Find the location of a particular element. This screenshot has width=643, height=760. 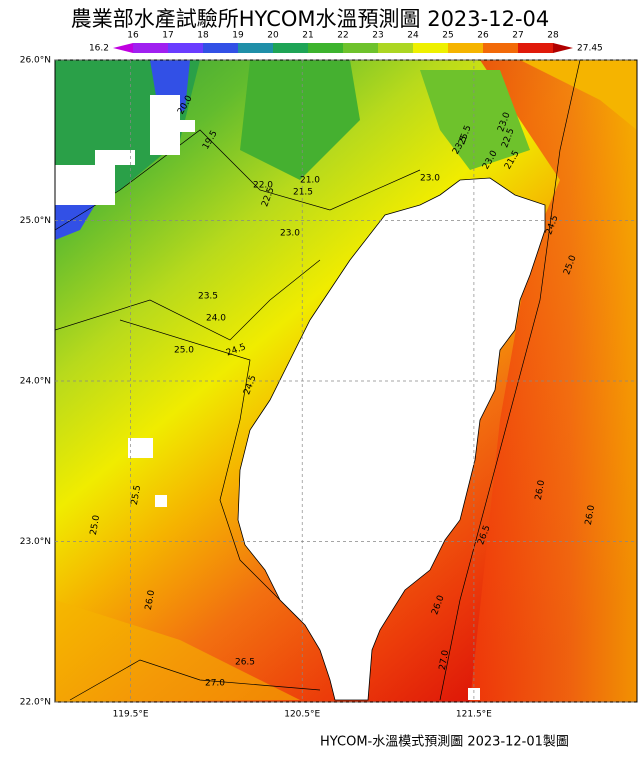

colorbar-tick-label: 17 is located at coordinates (167, 36).